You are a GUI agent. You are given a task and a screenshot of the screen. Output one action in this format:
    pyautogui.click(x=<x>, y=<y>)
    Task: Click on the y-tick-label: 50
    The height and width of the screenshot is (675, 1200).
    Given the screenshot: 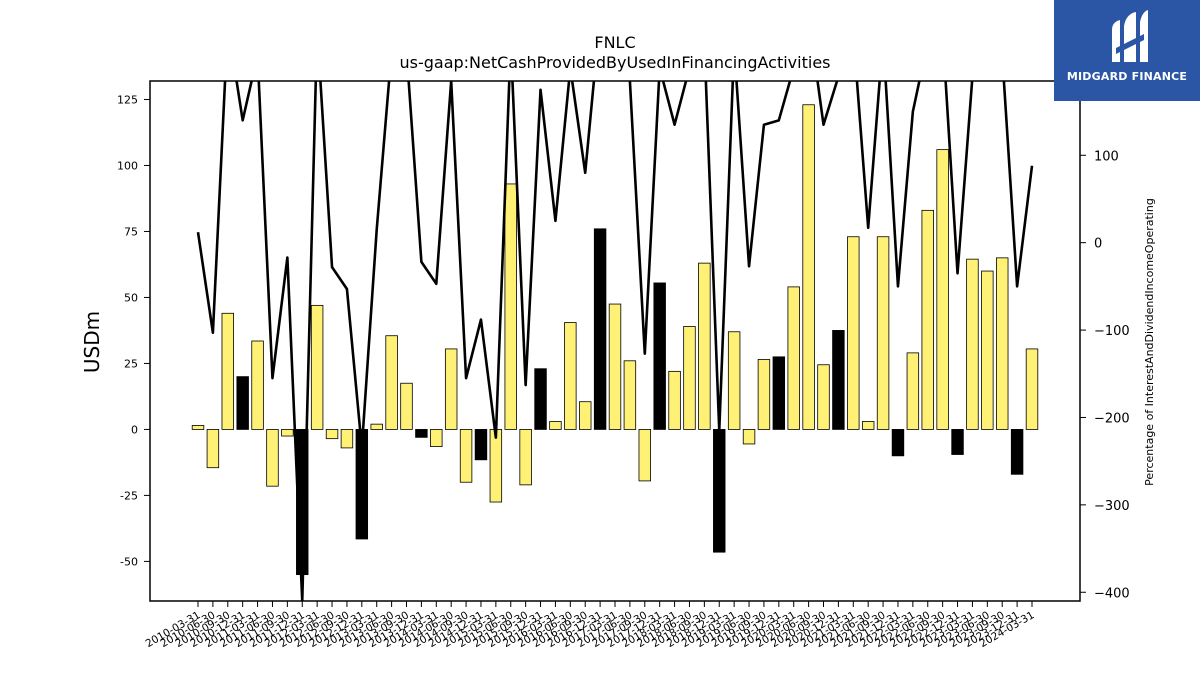 What is the action you would take?
    pyautogui.click(x=131, y=297)
    